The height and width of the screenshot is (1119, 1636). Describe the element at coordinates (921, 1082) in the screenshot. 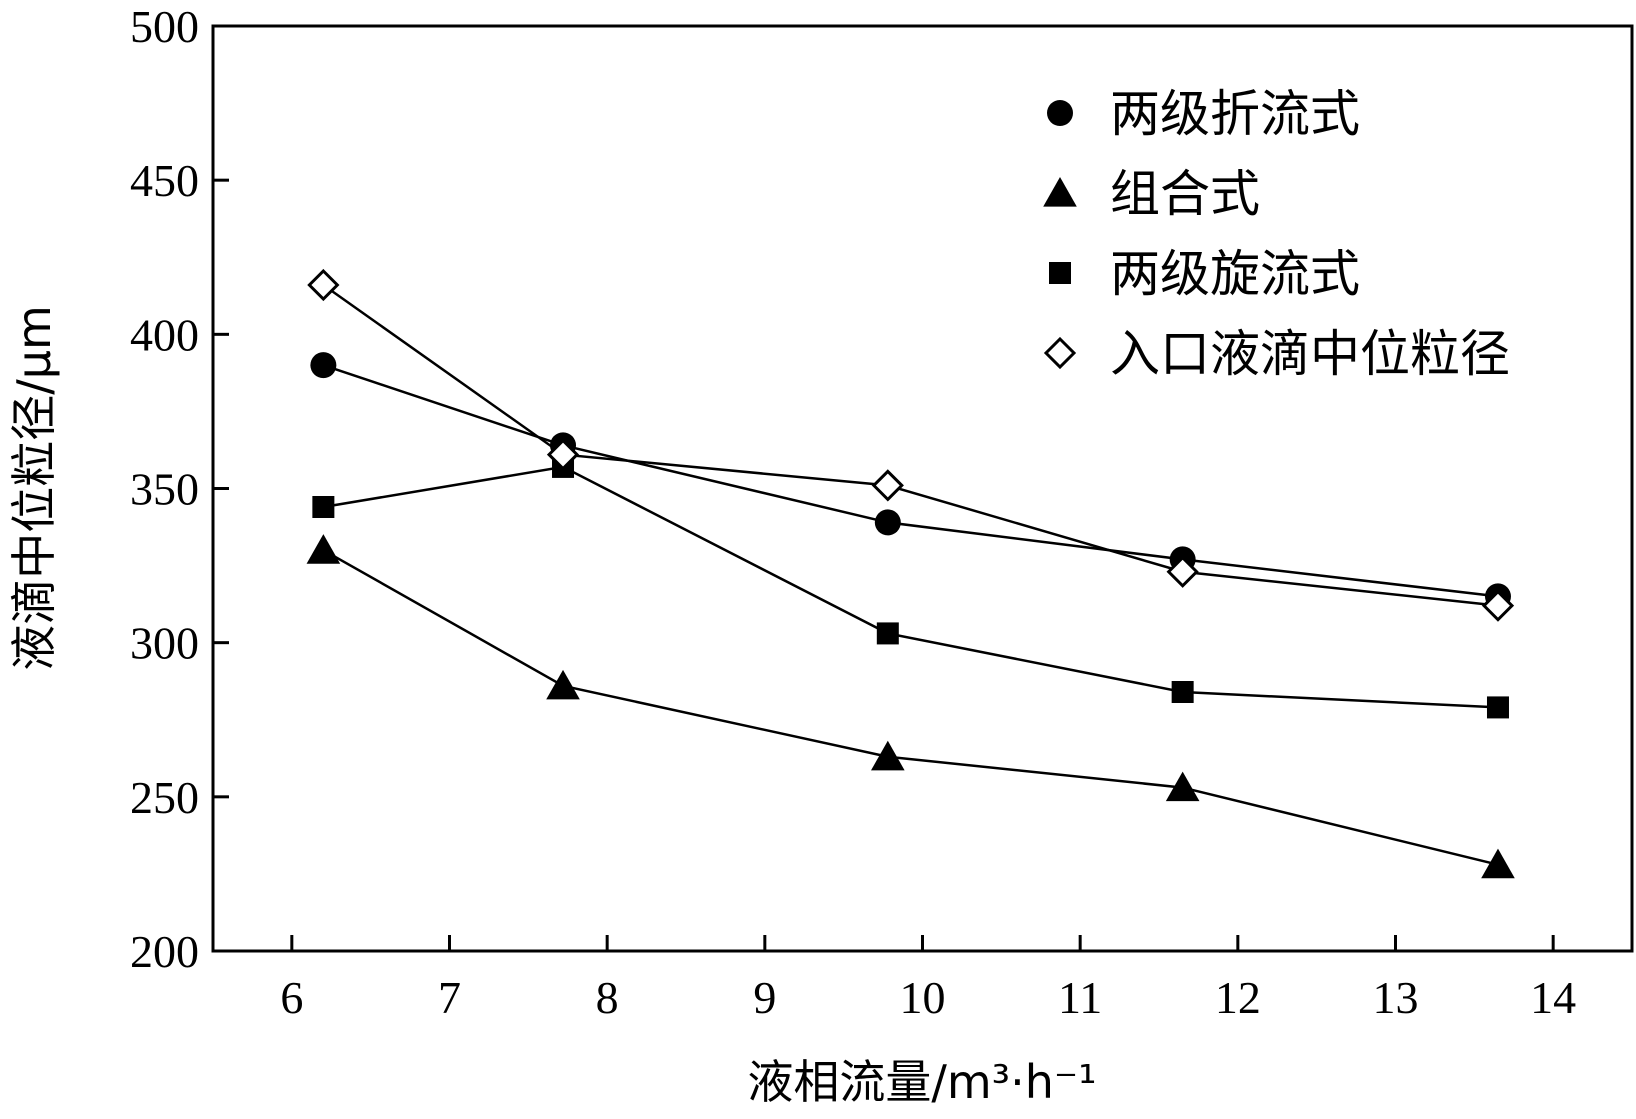

I see `x-axis-title: 液相流量/m³·h⁻¹` at that location.